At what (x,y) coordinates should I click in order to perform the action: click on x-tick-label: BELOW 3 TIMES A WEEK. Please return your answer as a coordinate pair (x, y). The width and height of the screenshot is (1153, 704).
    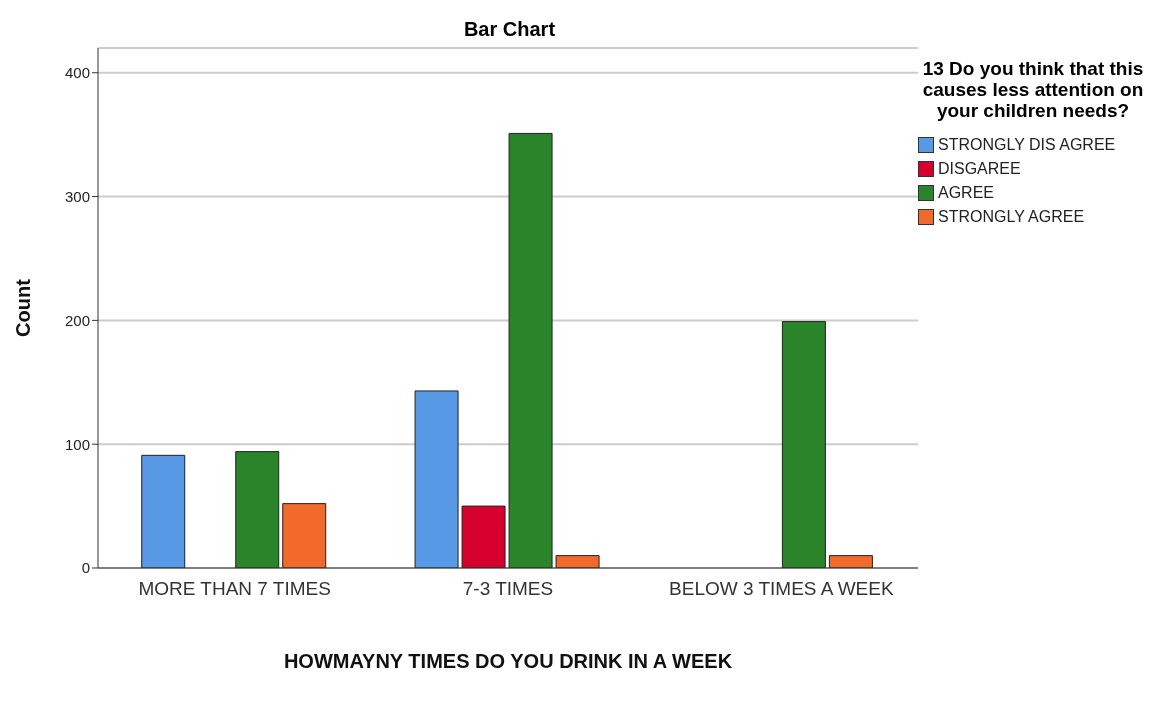
    Looking at the image, I should click on (781, 589).